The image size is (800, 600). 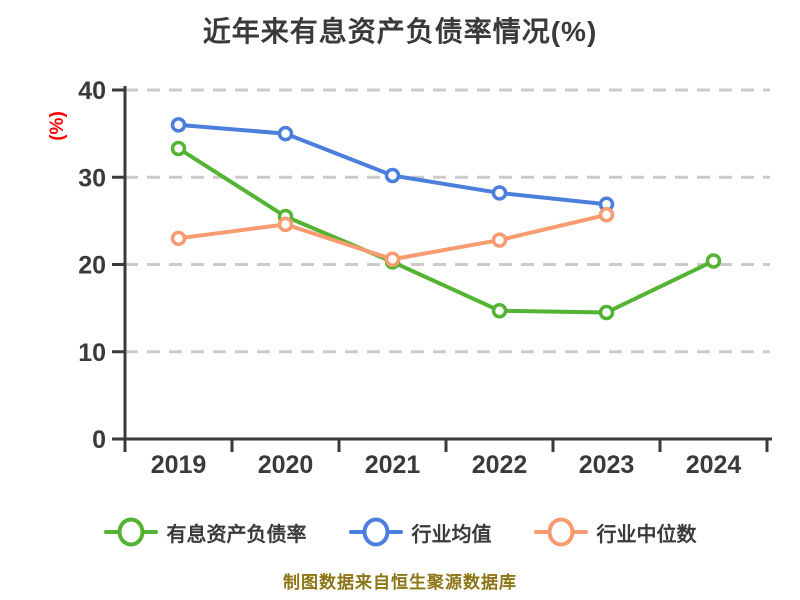 I want to click on legend-item: 行业中位数, so click(x=615, y=532).